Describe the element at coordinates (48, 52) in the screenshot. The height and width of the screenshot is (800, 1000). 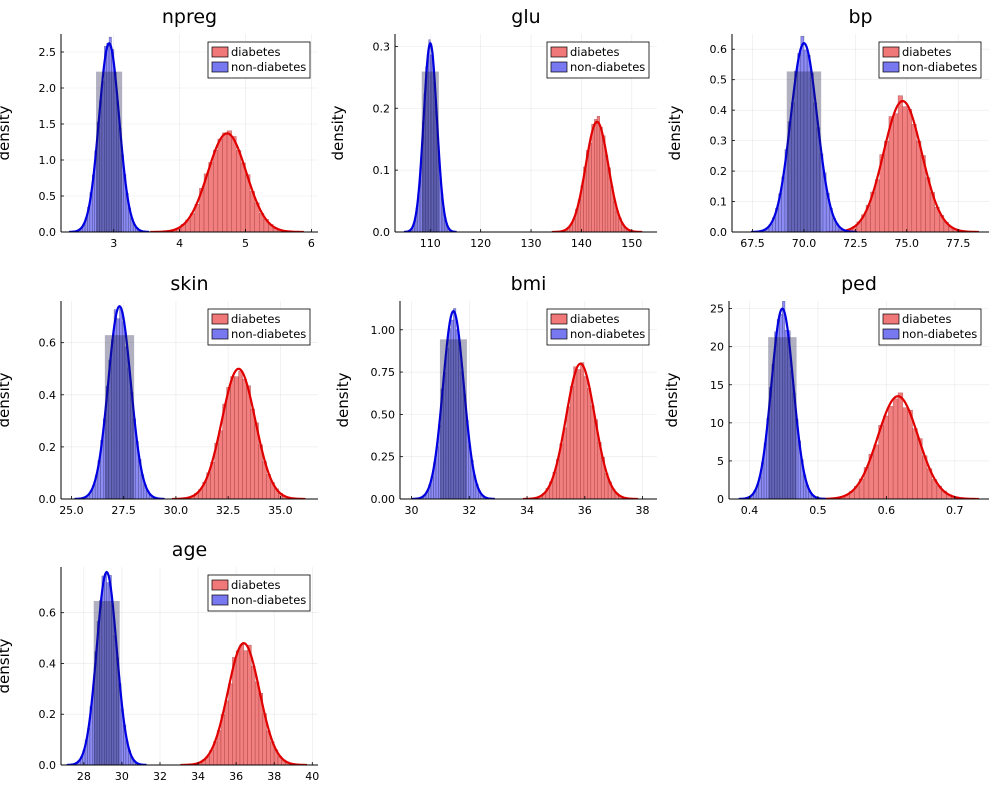
I see `y-tick-label: 2.5` at that location.